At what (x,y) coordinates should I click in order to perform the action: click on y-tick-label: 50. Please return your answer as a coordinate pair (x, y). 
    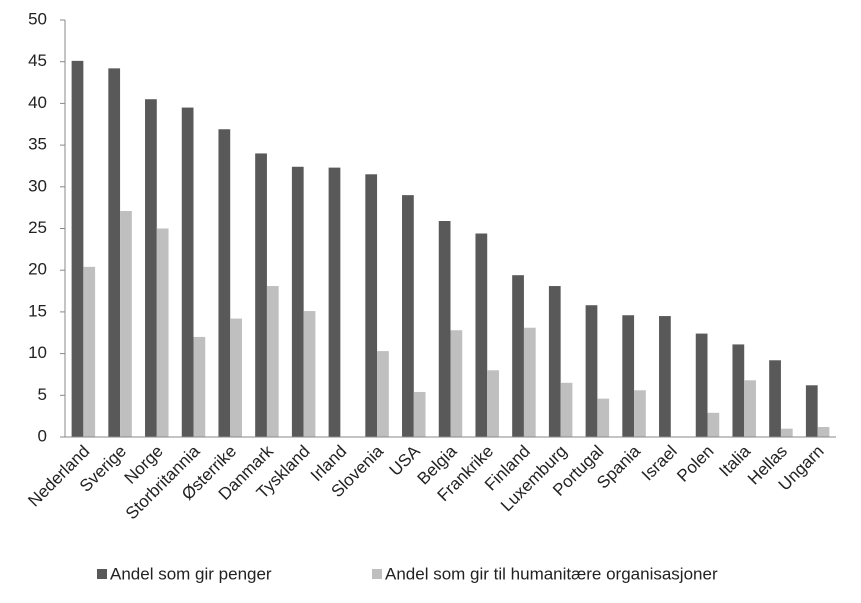
    Looking at the image, I should click on (37, 18).